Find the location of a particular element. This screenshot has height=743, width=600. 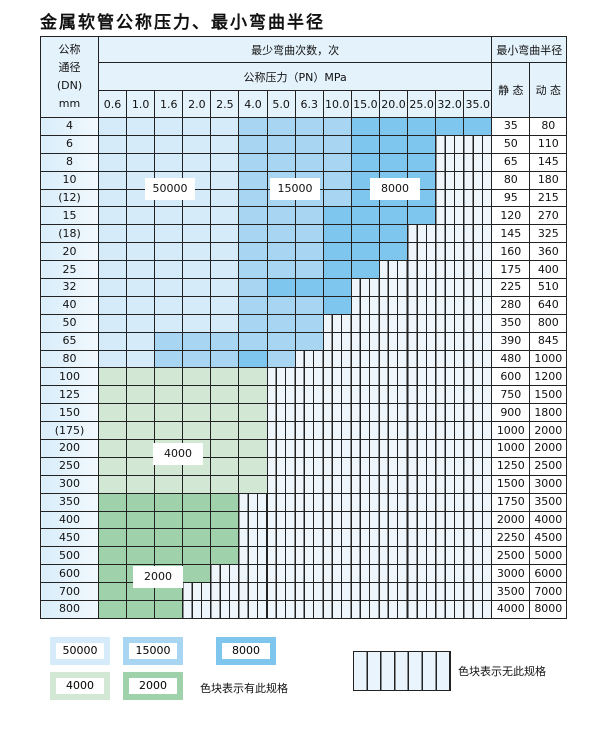

page-title: 金属软管公称压力、最小弯曲半径 is located at coordinates (182, 23).